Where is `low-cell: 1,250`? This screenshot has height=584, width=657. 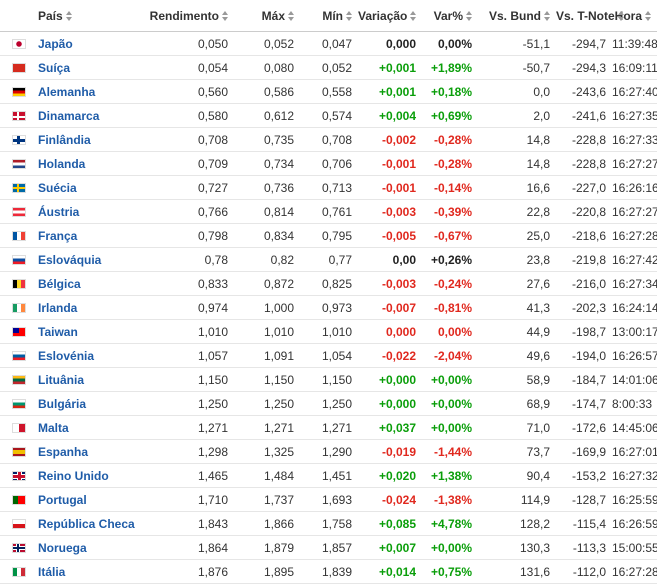
low-cell: 1,250 is located at coordinates (329, 403).